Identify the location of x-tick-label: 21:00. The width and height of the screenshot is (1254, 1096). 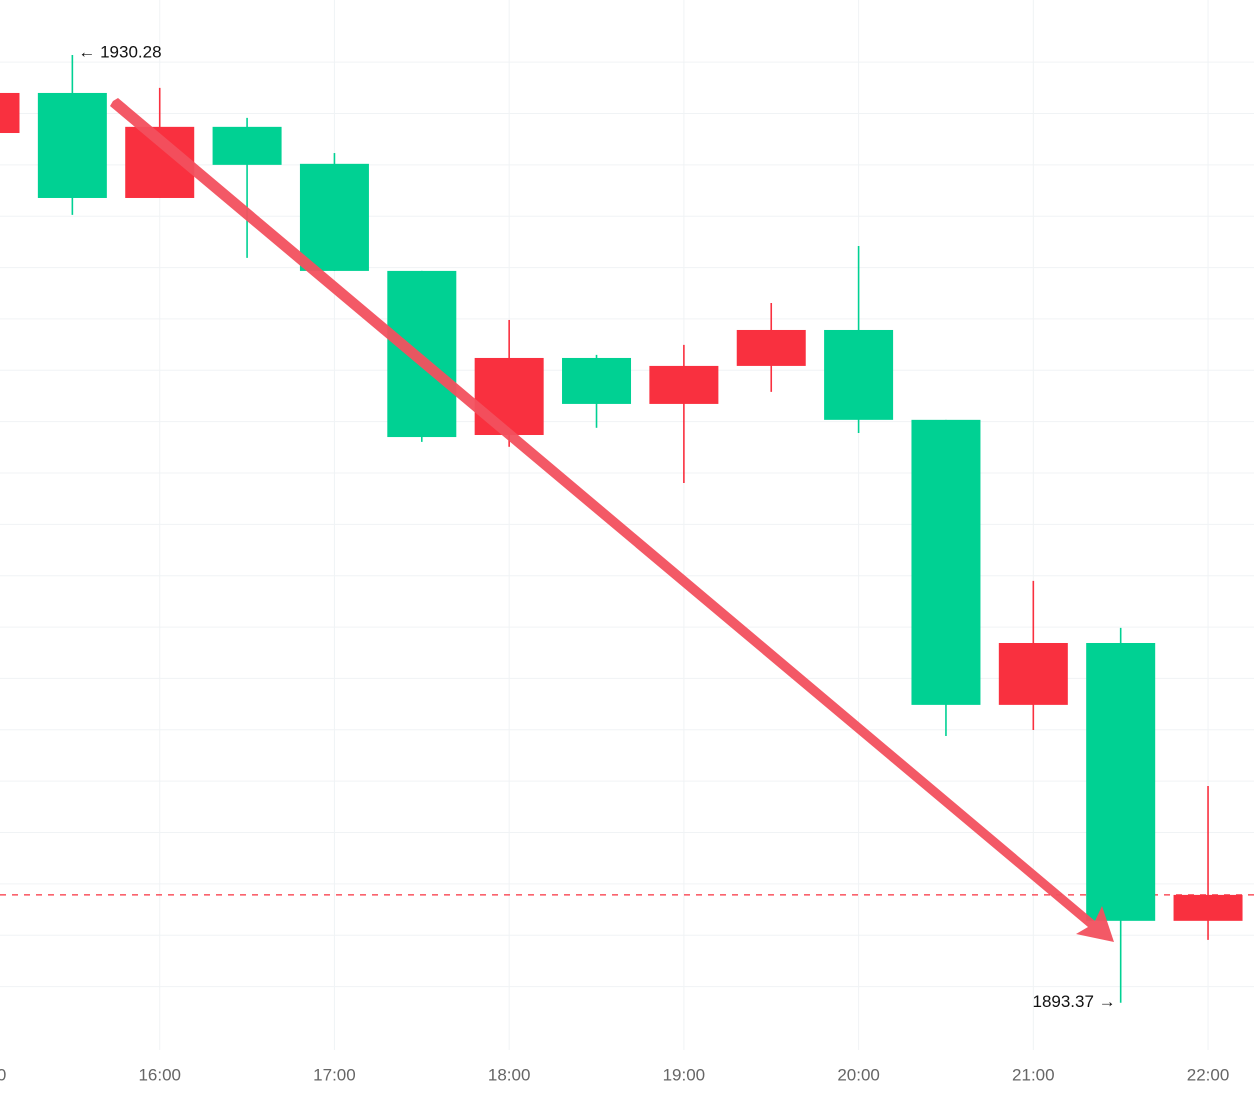
(1033, 1074).